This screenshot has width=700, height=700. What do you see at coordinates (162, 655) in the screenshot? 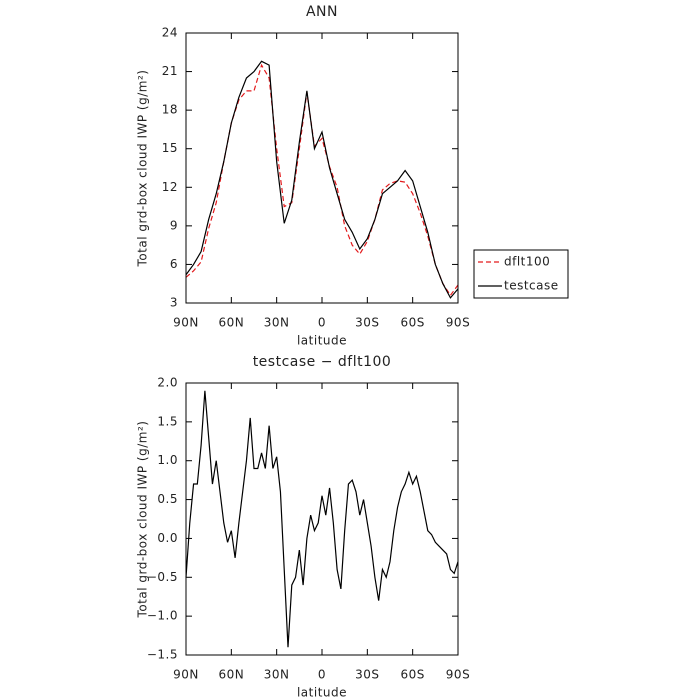
I see `y-tick-label: −1.5` at bounding box center [162, 655].